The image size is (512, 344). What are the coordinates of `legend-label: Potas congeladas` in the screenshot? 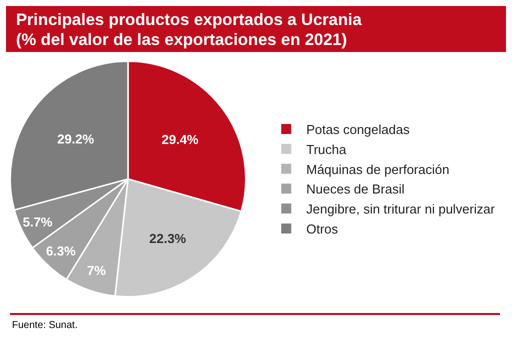 It's located at (358, 130).